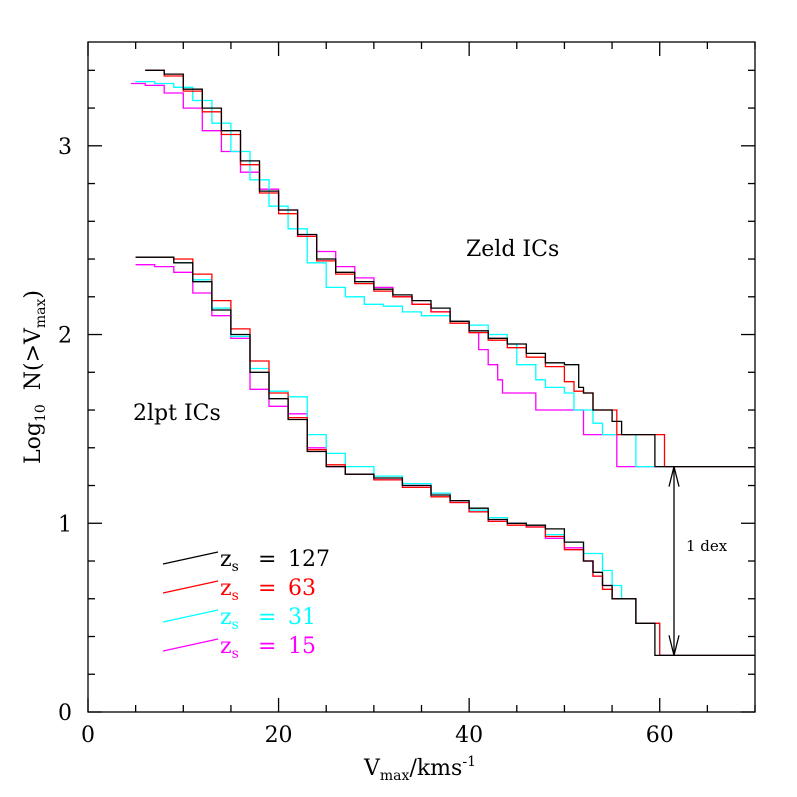  Describe the element at coordinates (65, 524) in the screenshot. I see `y-tick-label: 1` at that location.